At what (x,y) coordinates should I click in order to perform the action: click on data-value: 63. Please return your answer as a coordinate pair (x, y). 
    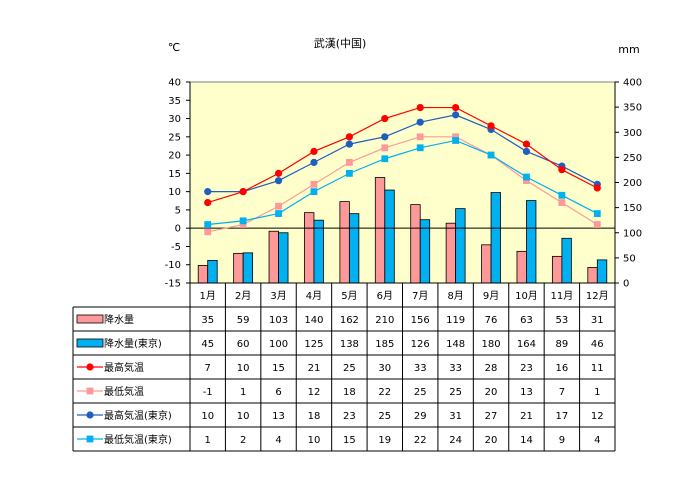
    Looking at the image, I should click on (526, 320).